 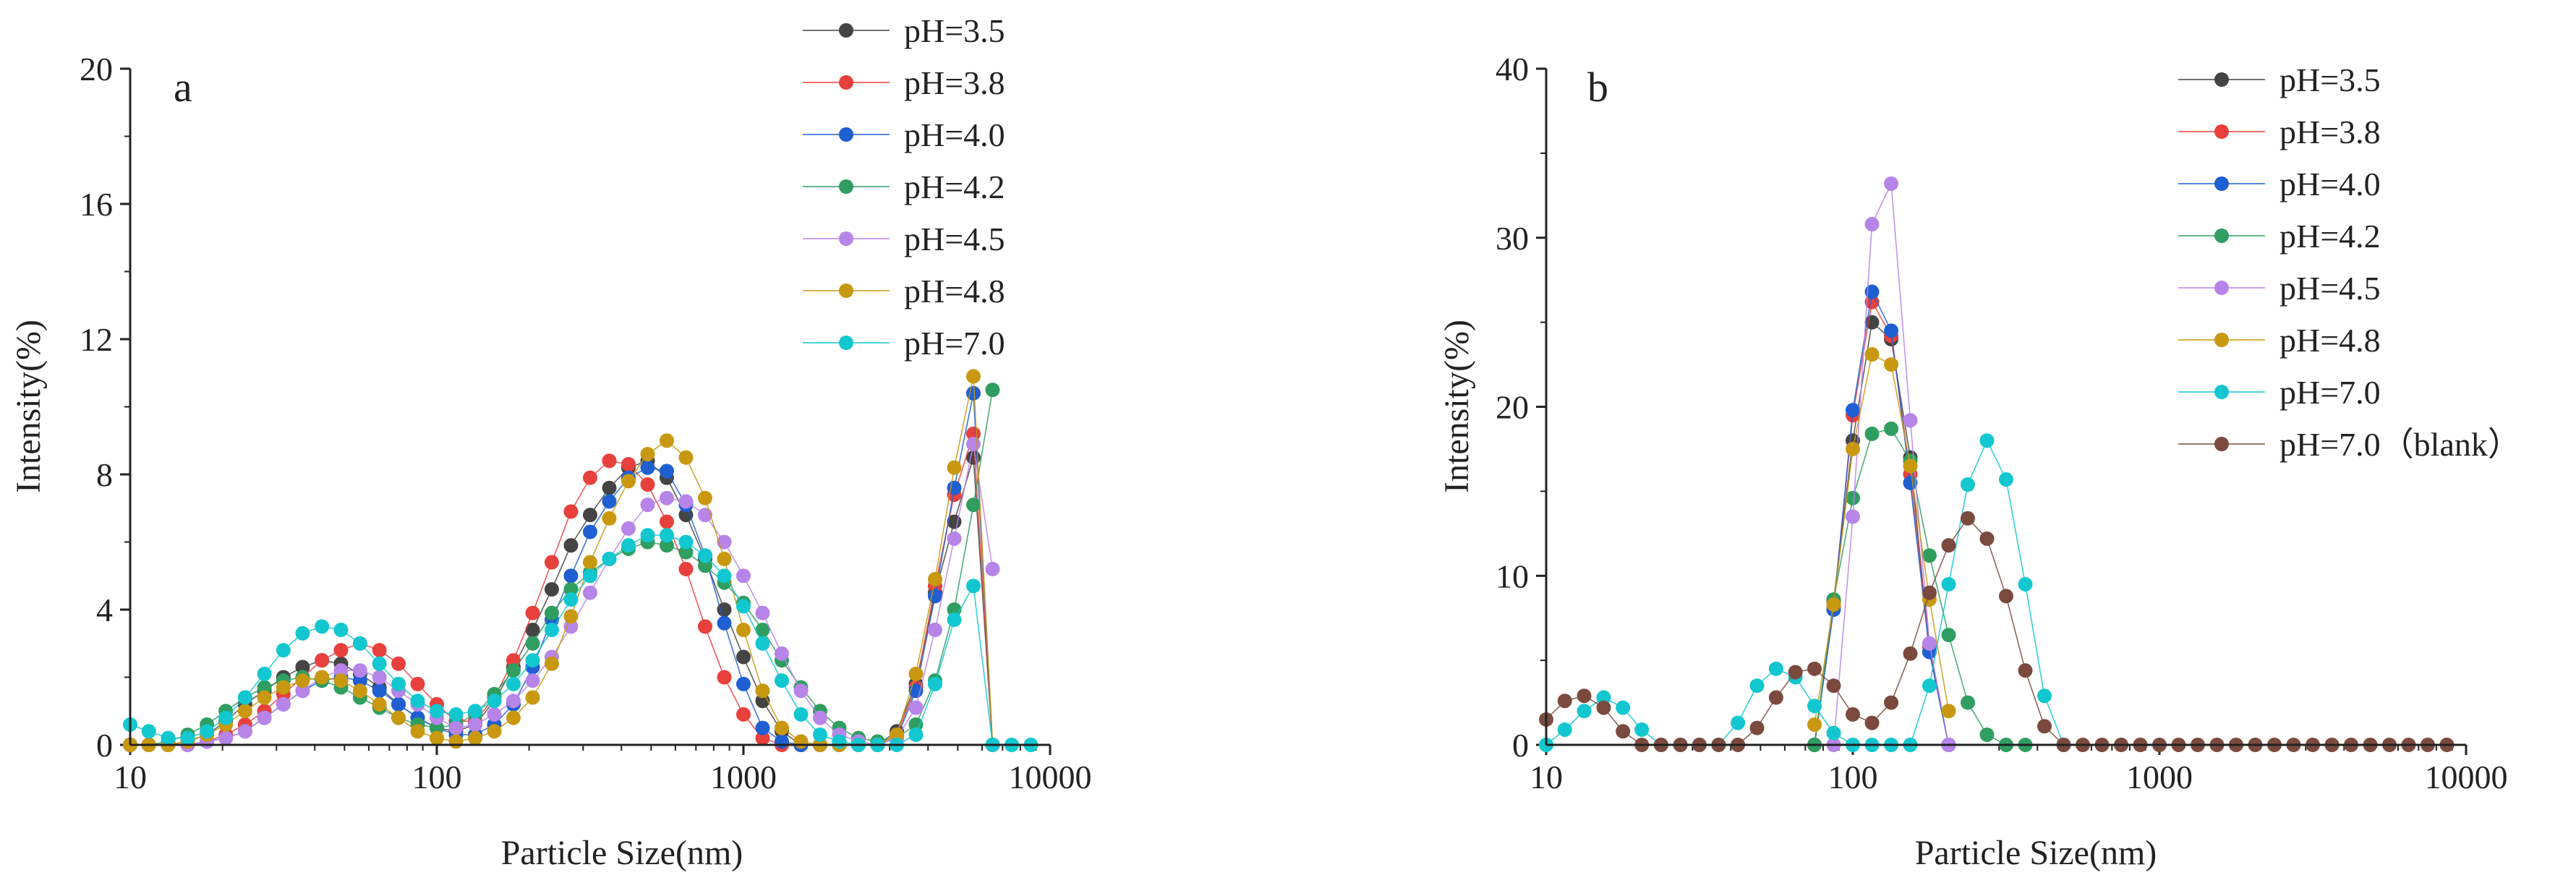 I want to click on x-tick-label: 10000, so click(x=2466, y=777).